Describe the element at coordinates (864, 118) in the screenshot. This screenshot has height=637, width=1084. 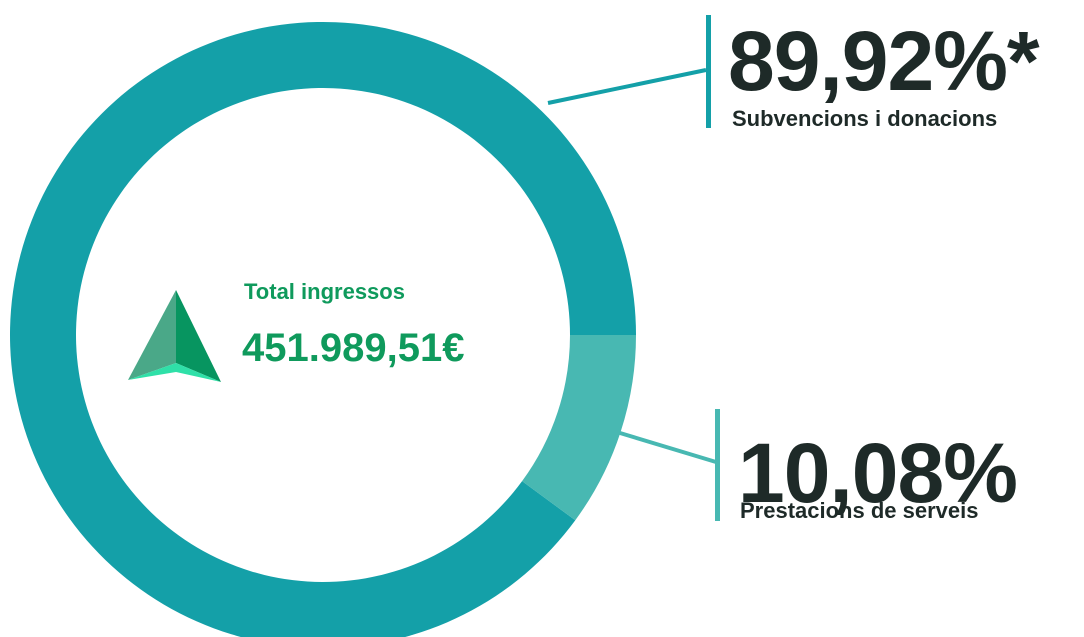
I see `category-label: Subvencions i donacions` at that location.